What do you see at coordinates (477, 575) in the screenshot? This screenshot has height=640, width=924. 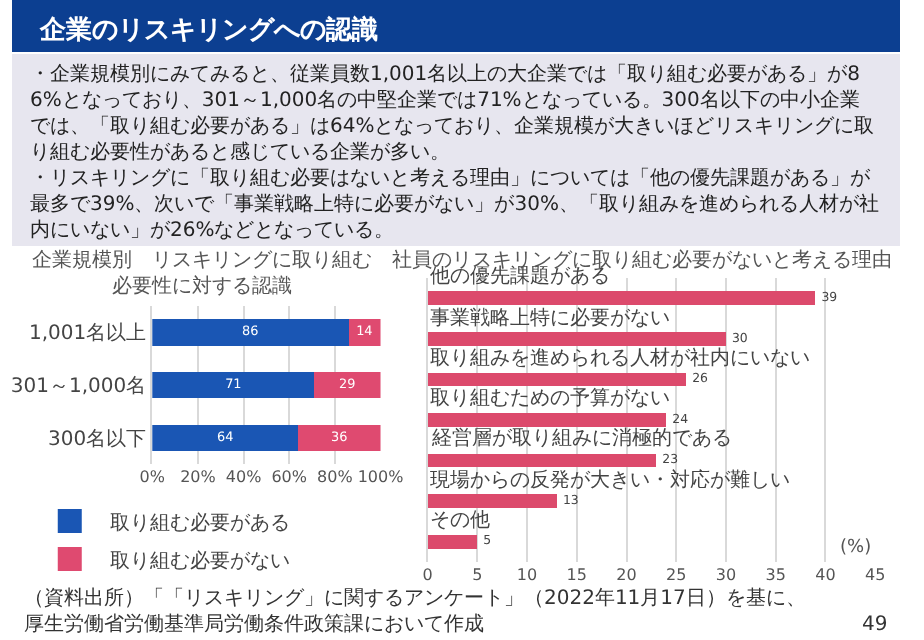 I see `x-tick-label: 5` at bounding box center [477, 575].